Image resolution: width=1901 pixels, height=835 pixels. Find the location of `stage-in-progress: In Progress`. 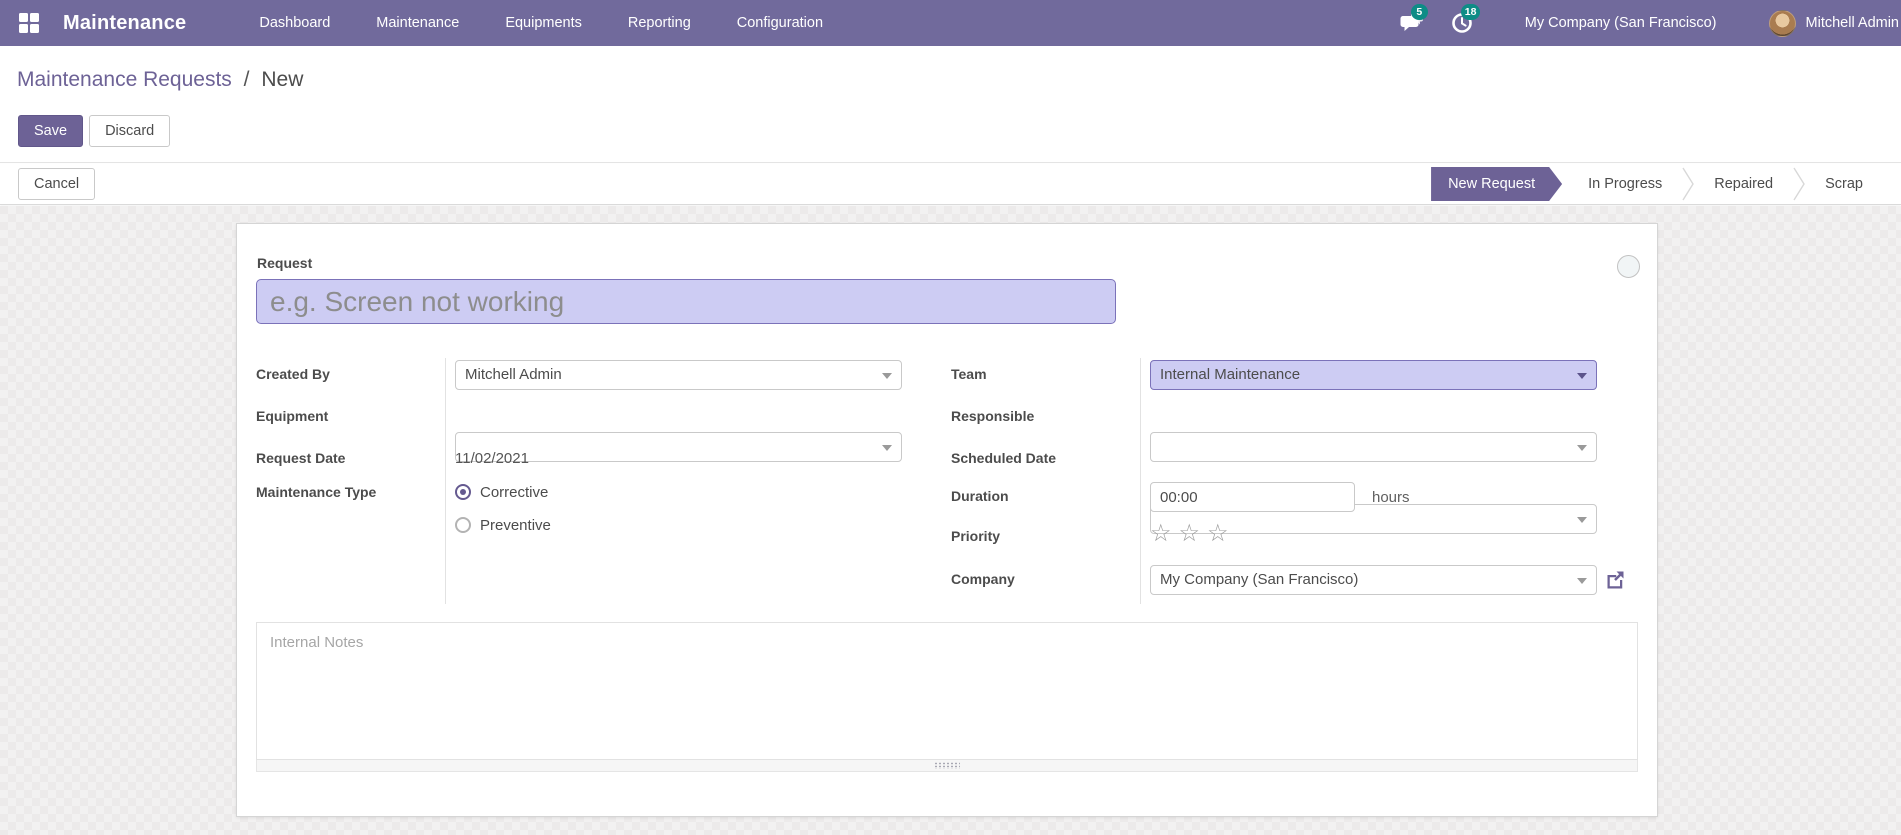

stage-in-progress: In Progress is located at coordinates (1625, 184).